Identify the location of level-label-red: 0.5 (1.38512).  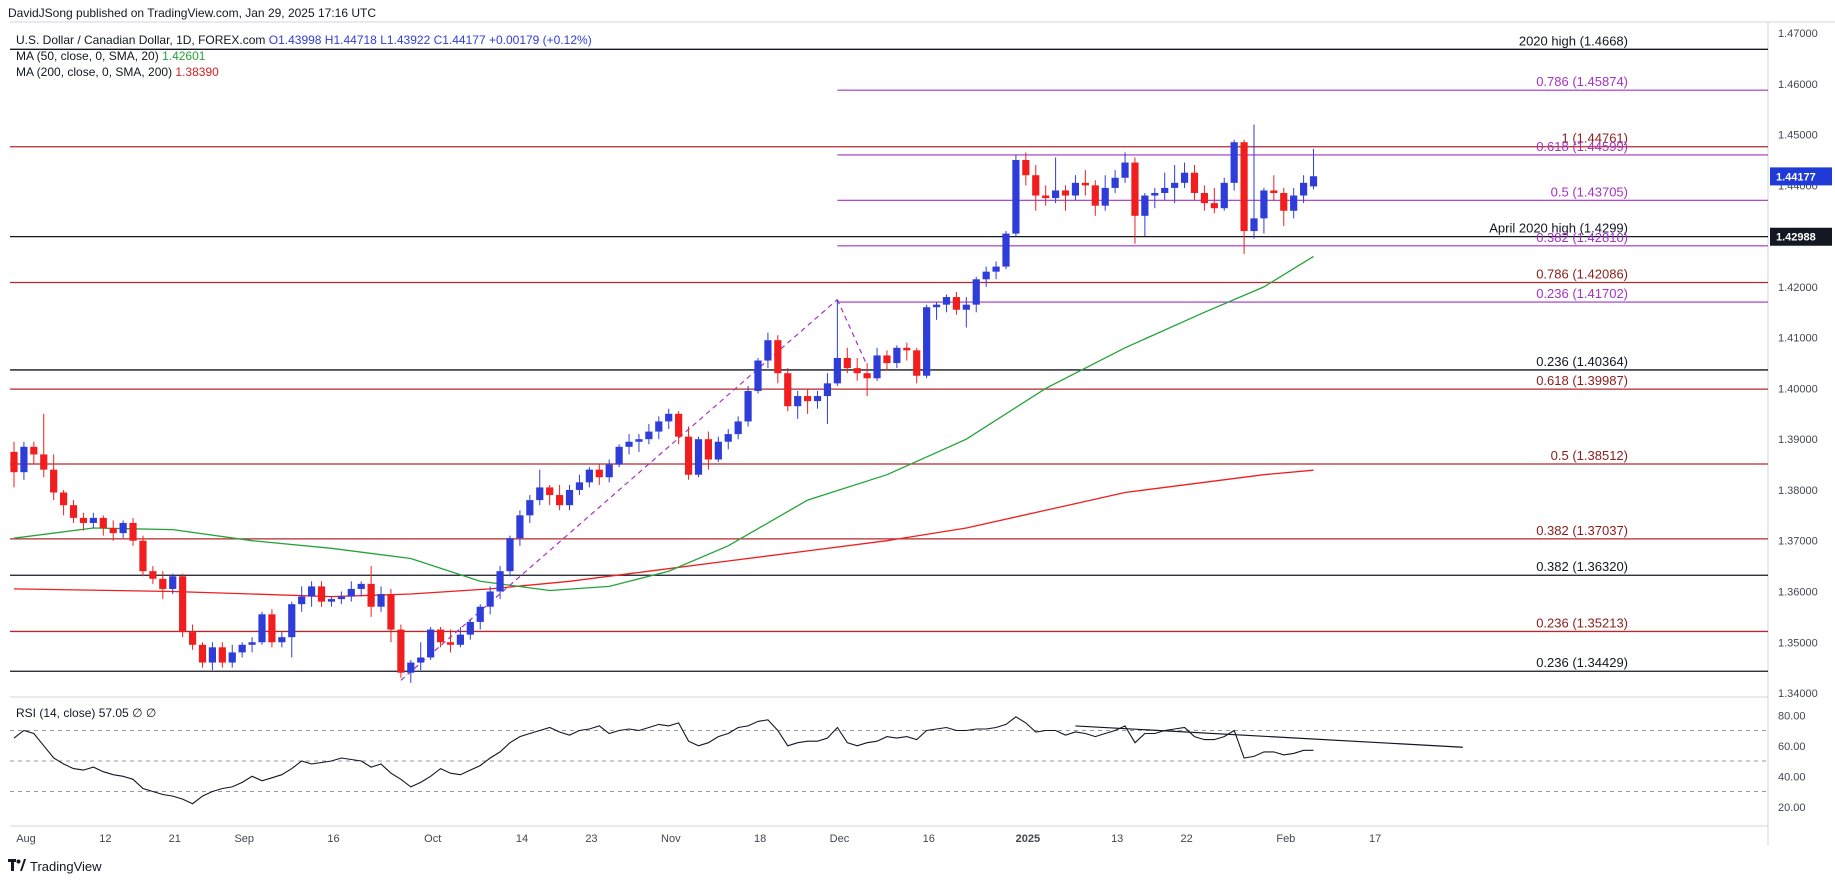
(1589, 455).